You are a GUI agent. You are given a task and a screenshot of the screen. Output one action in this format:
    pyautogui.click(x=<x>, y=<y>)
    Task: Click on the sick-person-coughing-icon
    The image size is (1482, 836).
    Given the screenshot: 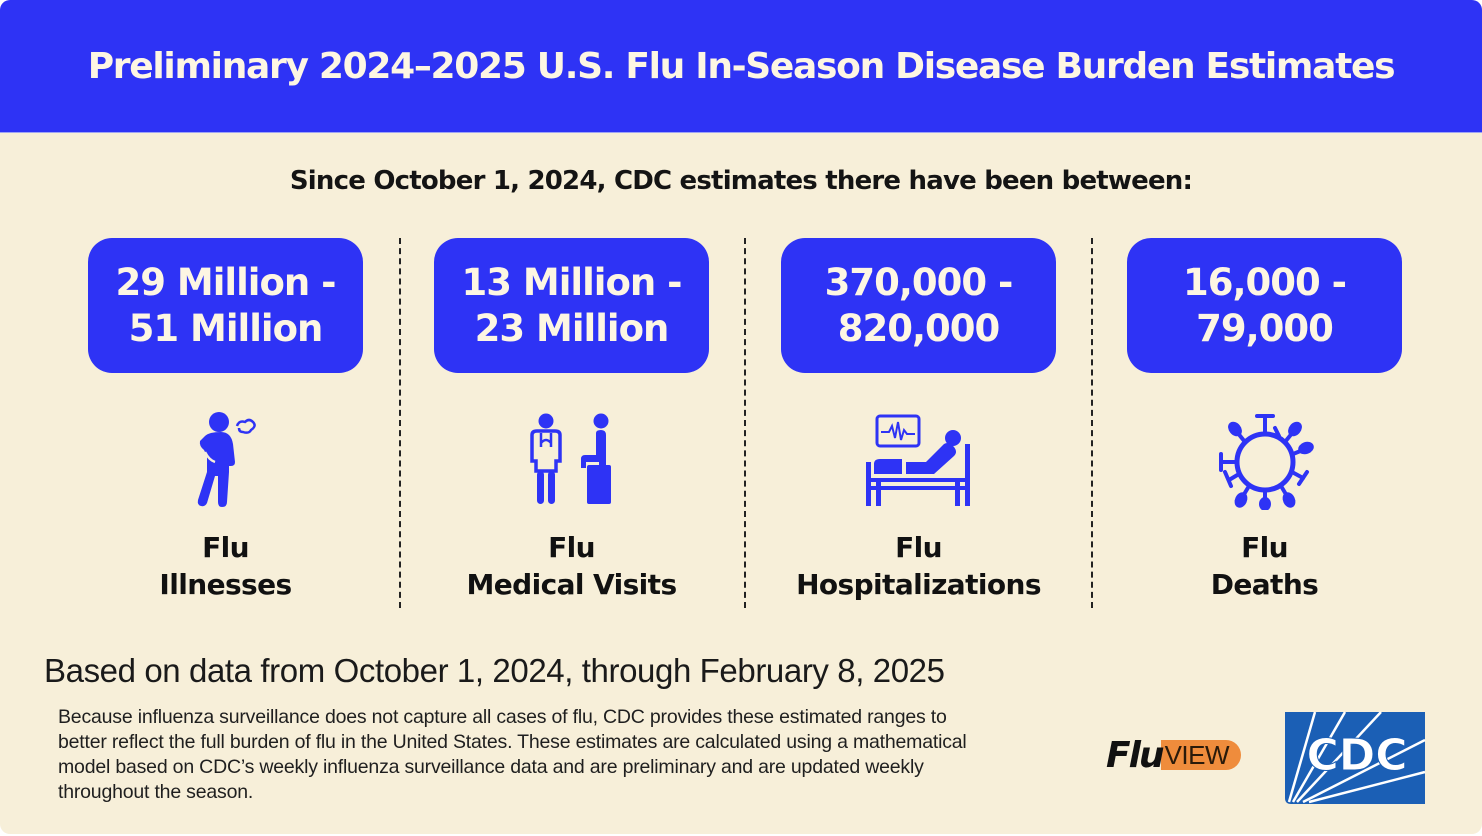 What is the action you would take?
    pyautogui.click(x=226, y=459)
    